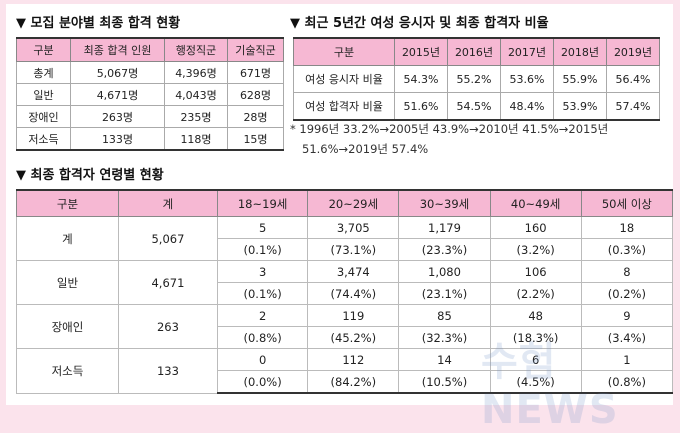 Image resolution: width=680 pixels, height=433 pixels. I want to click on table-row: 일반 4,671명 4,043명 628명, so click(150, 94).